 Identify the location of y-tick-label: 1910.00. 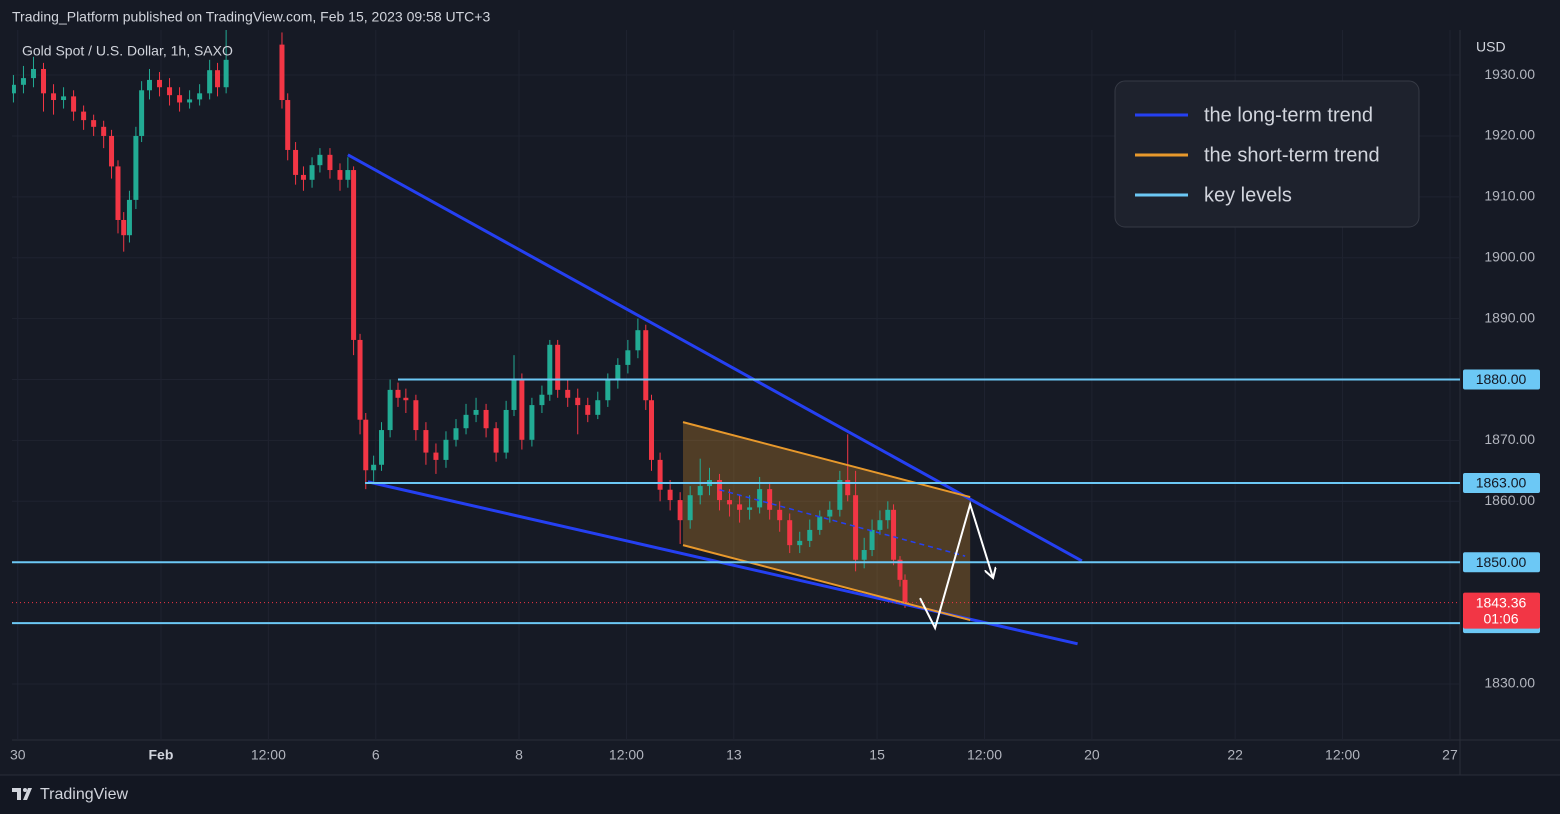
(1509, 196).